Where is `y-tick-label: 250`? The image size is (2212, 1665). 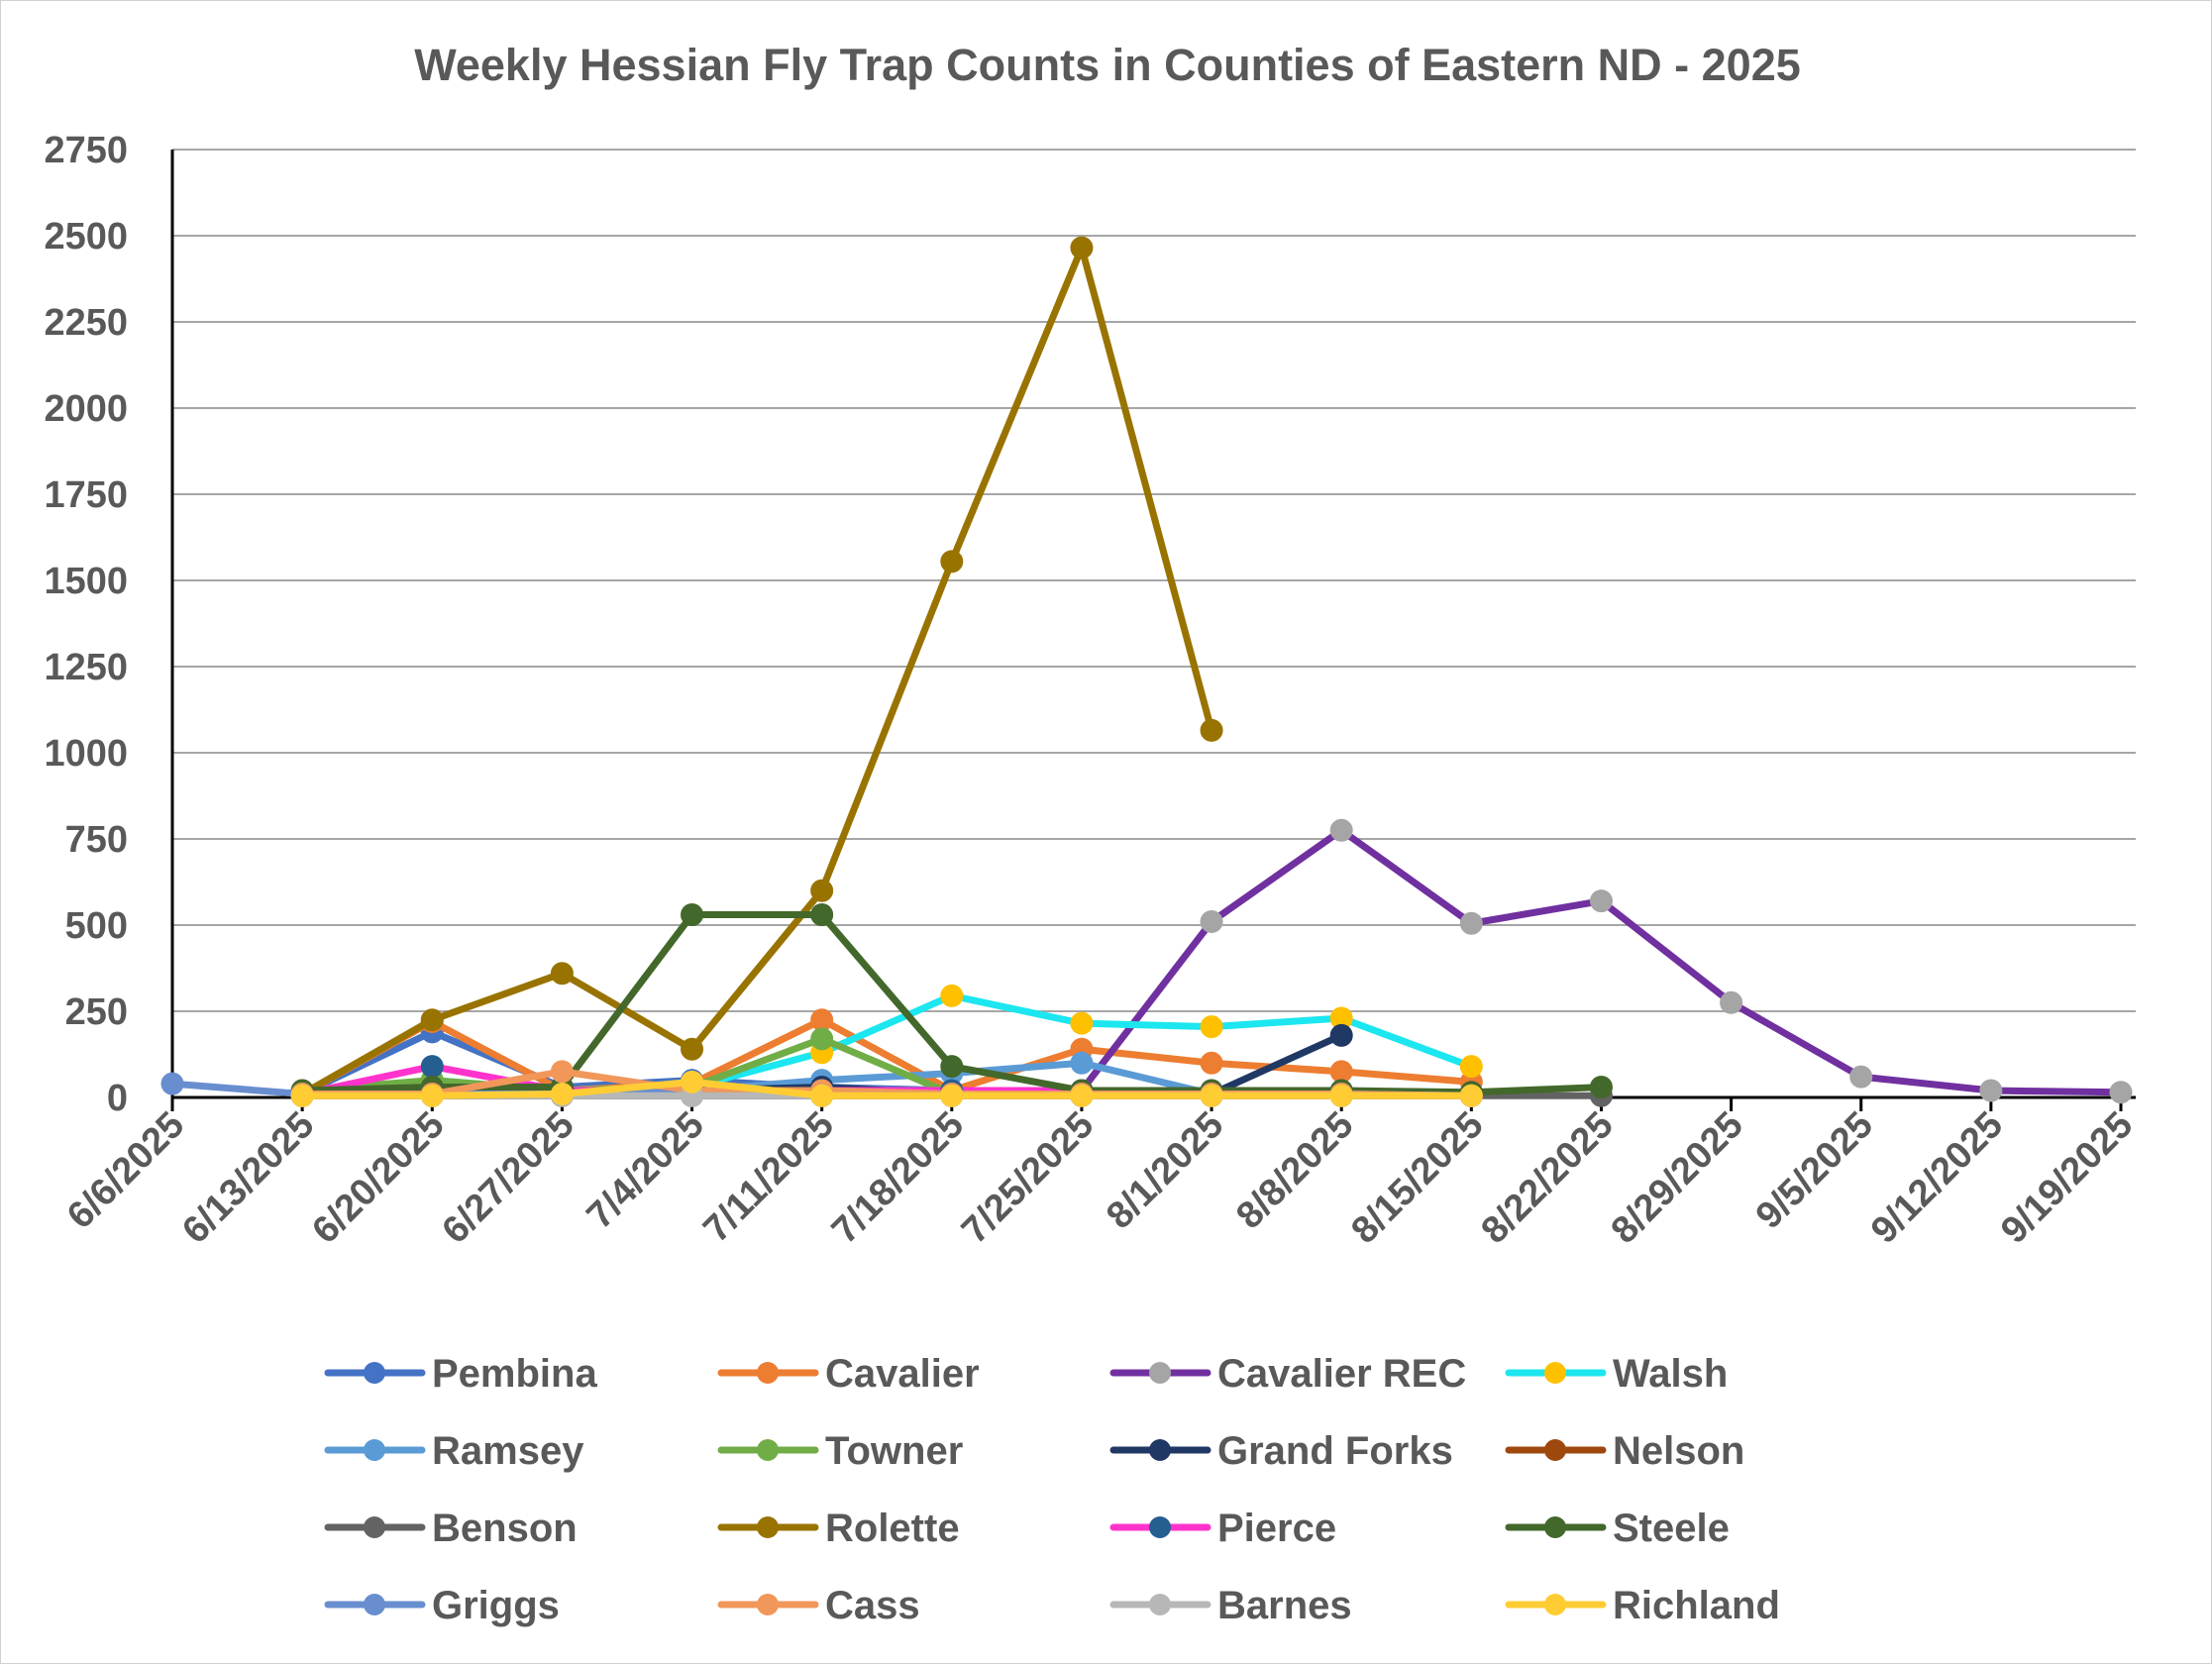
y-tick-label: 250 is located at coordinates (96, 1012).